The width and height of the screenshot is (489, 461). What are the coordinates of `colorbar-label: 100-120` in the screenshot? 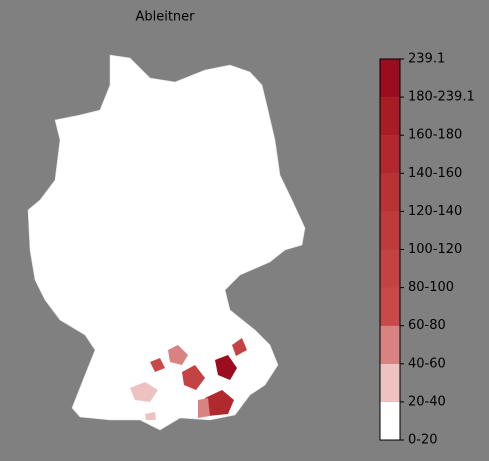 It's located at (435, 249).